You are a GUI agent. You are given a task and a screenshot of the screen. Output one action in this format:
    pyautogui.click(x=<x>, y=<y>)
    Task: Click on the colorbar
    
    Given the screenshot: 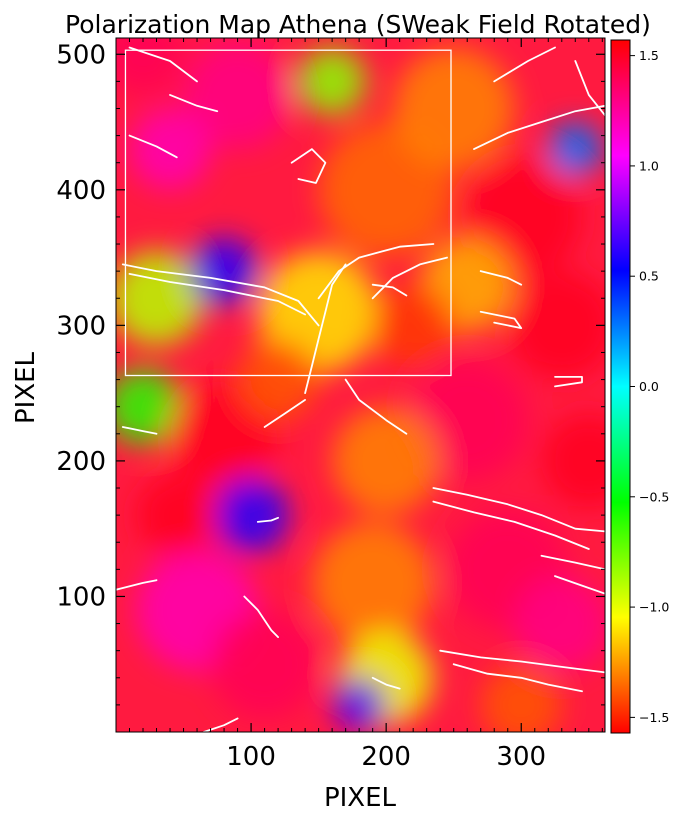 What is the action you would take?
    pyautogui.click(x=620, y=386)
    